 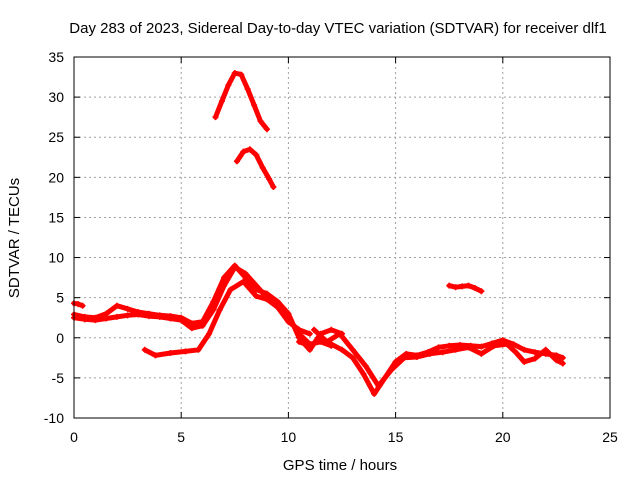 I want to click on y-tick-label: 0, so click(x=60, y=338).